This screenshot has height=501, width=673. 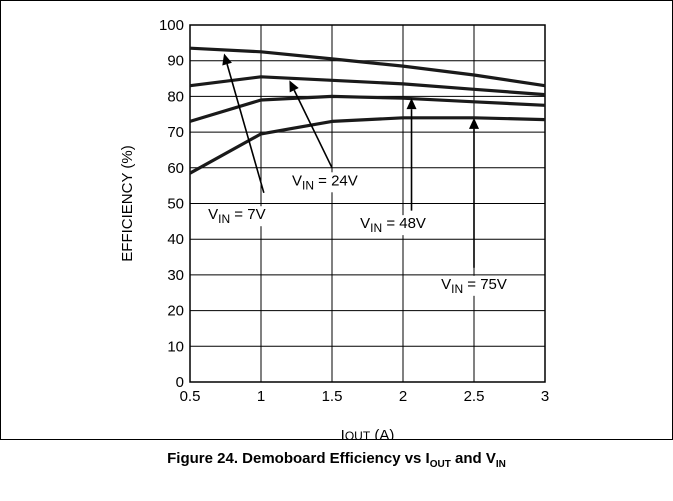 What do you see at coordinates (500, 464) in the screenshot?
I see `caption-sub-in: IN` at bounding box center [500, 464].